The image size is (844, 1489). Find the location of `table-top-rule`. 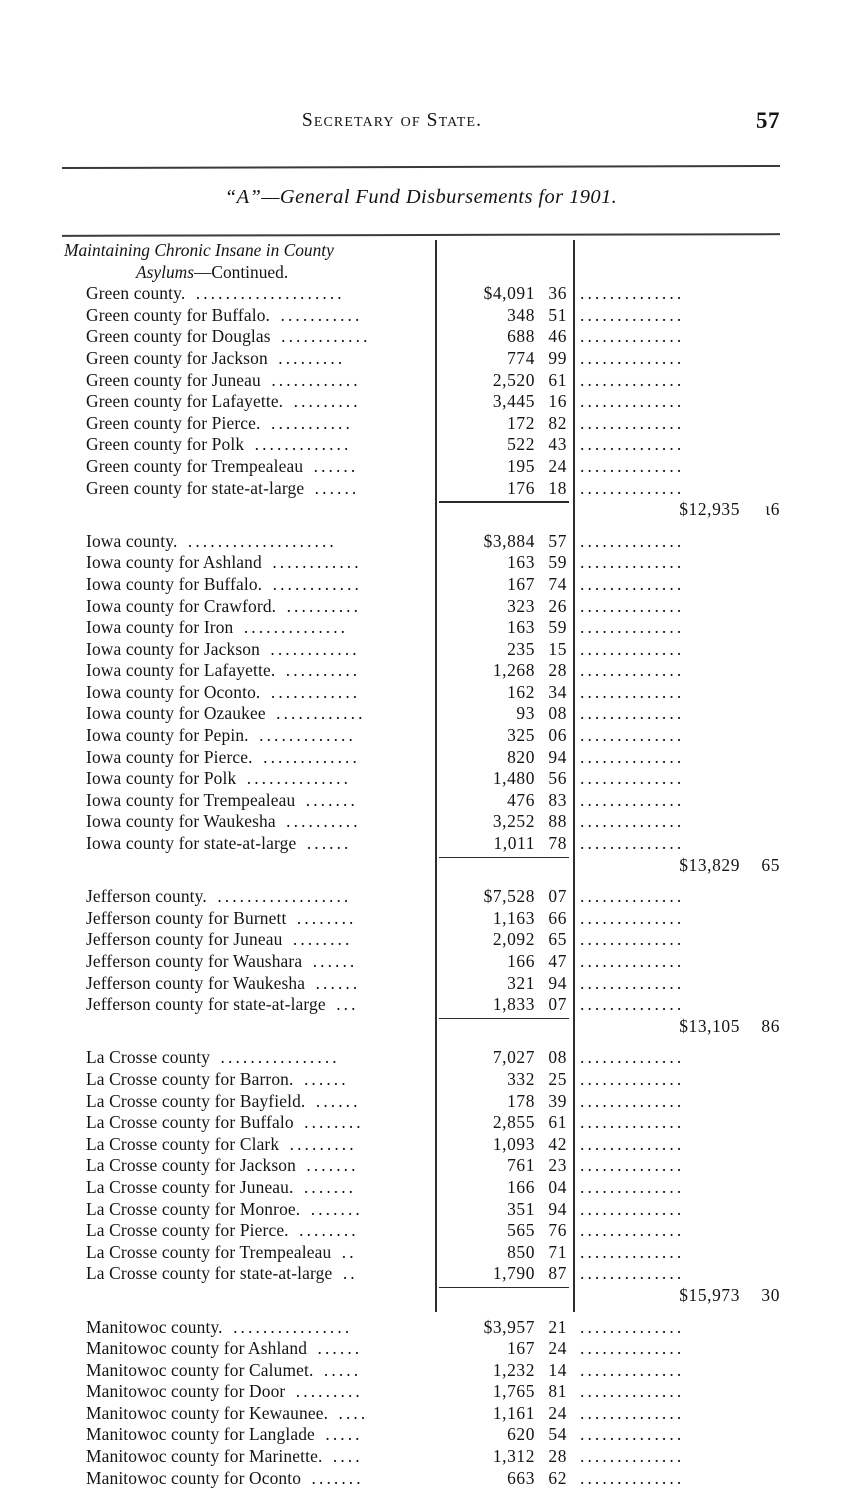

table-top-rule is located at coordinates (421, 235).